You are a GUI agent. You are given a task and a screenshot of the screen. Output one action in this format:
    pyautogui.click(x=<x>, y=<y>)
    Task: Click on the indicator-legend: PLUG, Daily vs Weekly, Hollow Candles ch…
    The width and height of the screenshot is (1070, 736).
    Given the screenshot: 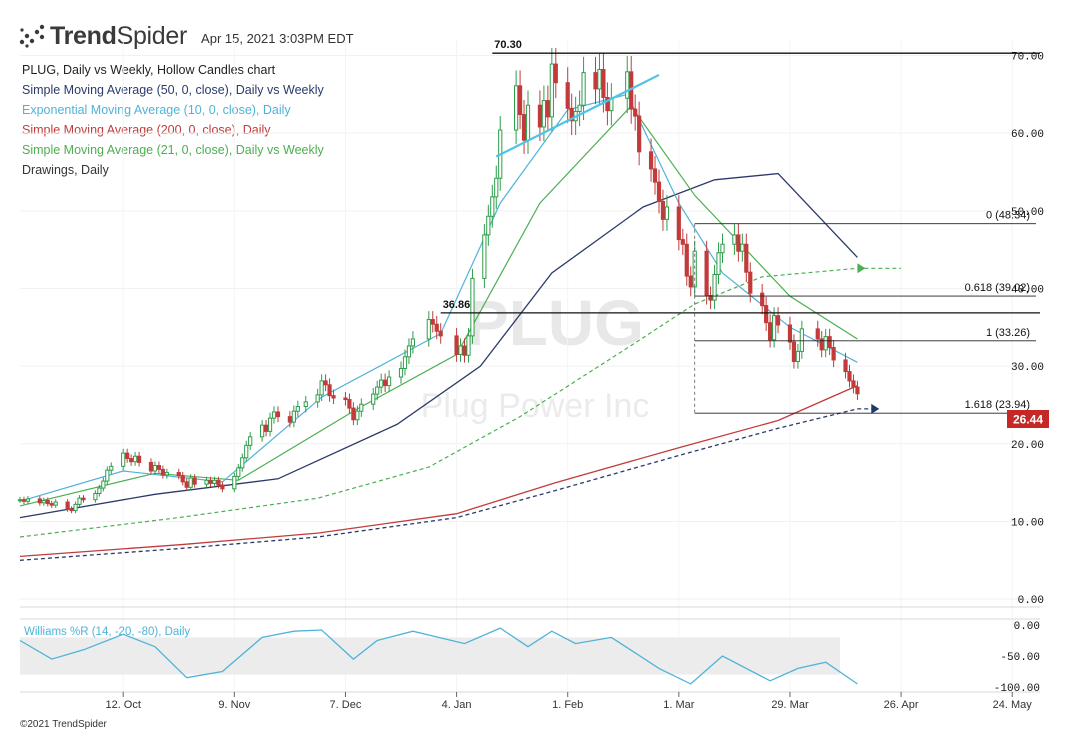 What is the action you would take?
    pyautogui.click(x=173, y=120)
    